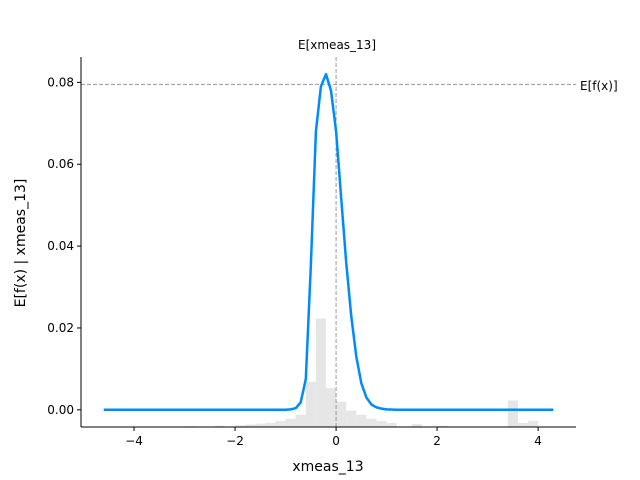 Image resolution: width=640 pixels, height=480 pixels. What do you see at coordinates (60, 164) in the screenshot?
I see `y-tick-label: 0.06` at bounding box center [60, 164].